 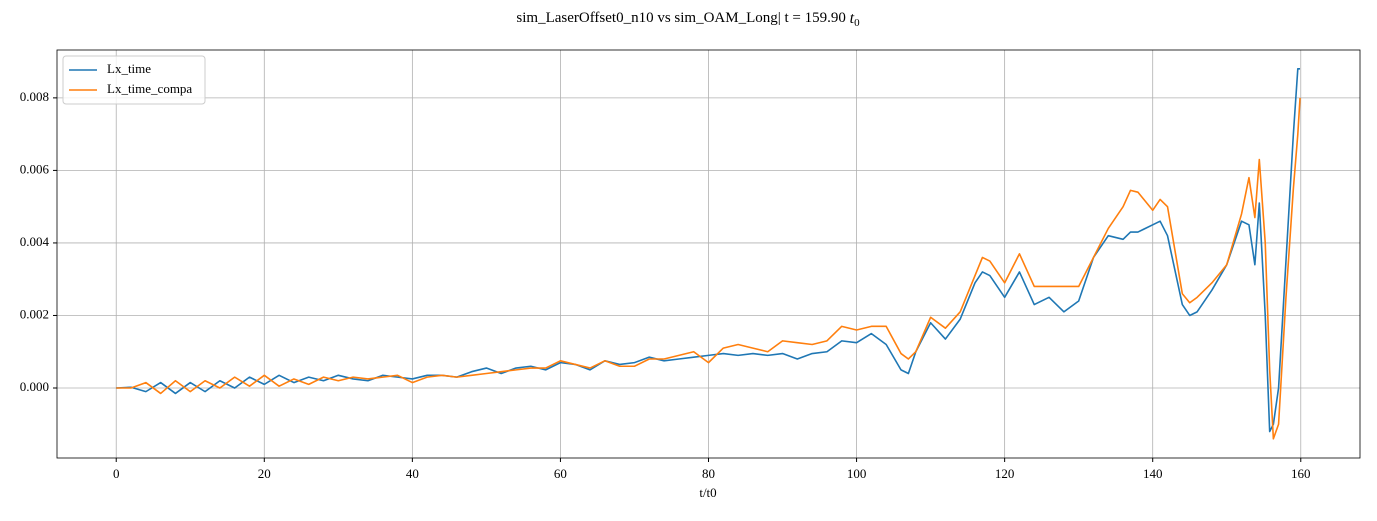 What do you see at coordinates (116, 473) in the screenshot?
I see `x-tick-label: 0` at bounding box center [116, 473].